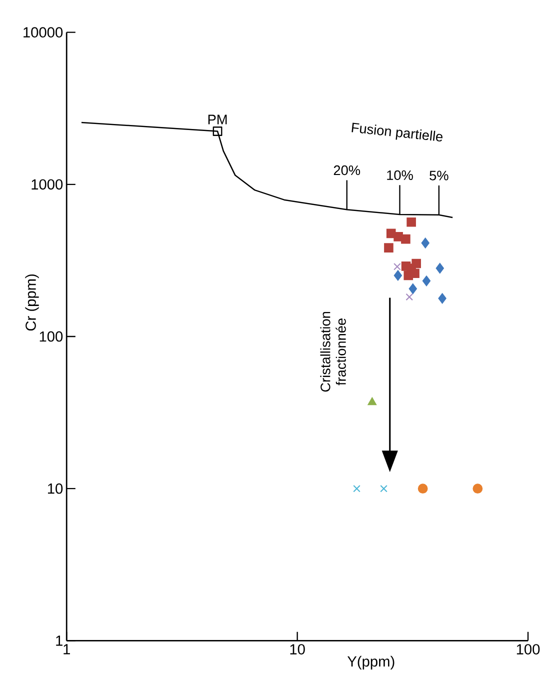 The image size is (544, 673). Describe the element at coordinates (59, 641) in the screenshot. I see `y-tick-label: 1` at that location.